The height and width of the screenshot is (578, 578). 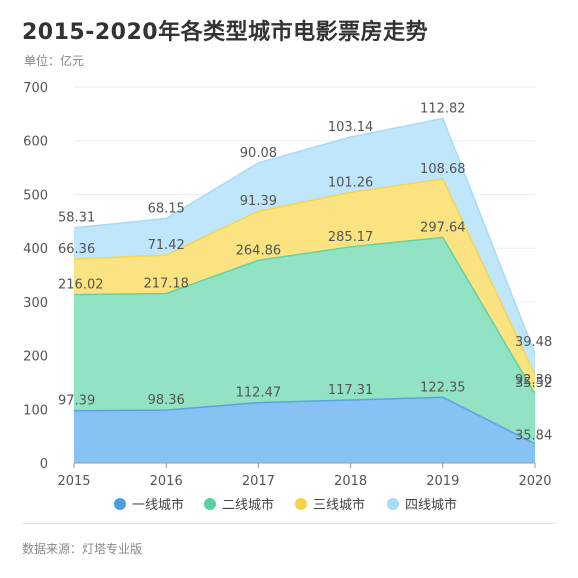 What do you see at coordinates (166, 209) in the screenshot?
I see `data-label: 68.15` at bounding box center [166, 209].